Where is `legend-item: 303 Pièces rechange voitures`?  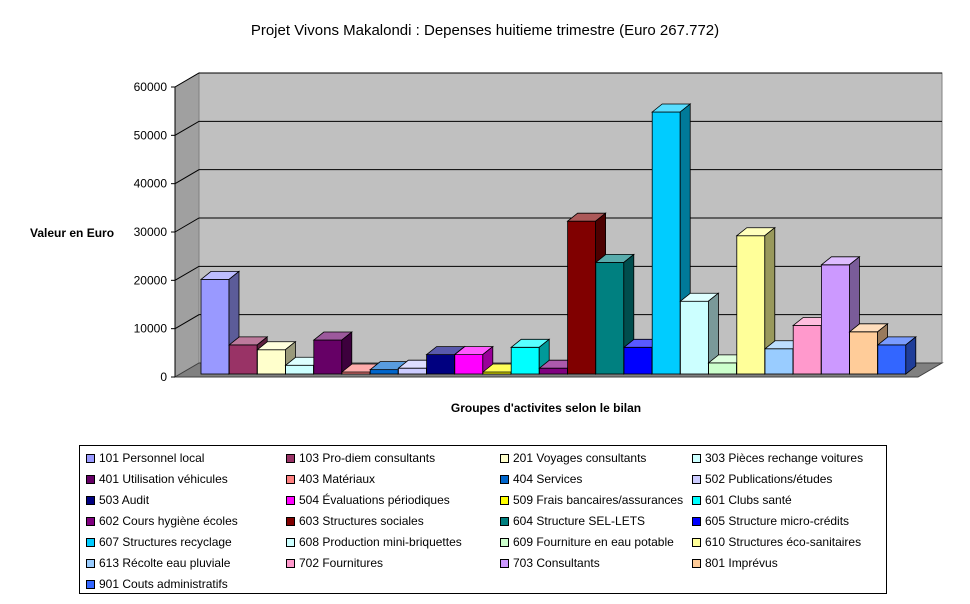 legend-item: 303 Pièces rechange voitures is located at coordinates (777, 458).